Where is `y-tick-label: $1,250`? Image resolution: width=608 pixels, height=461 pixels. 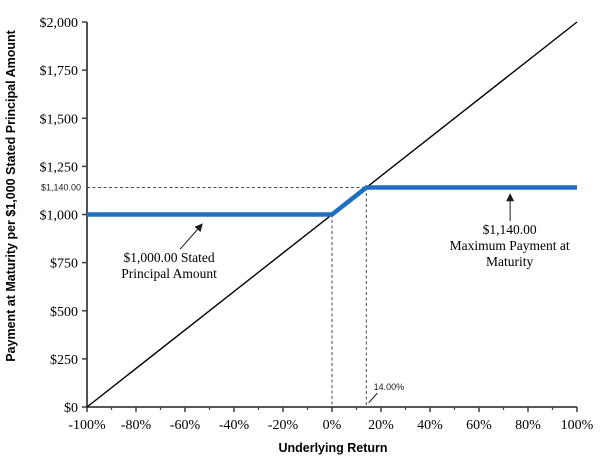 y-tick-label: $1,250 is located at coordinates (59, 167).